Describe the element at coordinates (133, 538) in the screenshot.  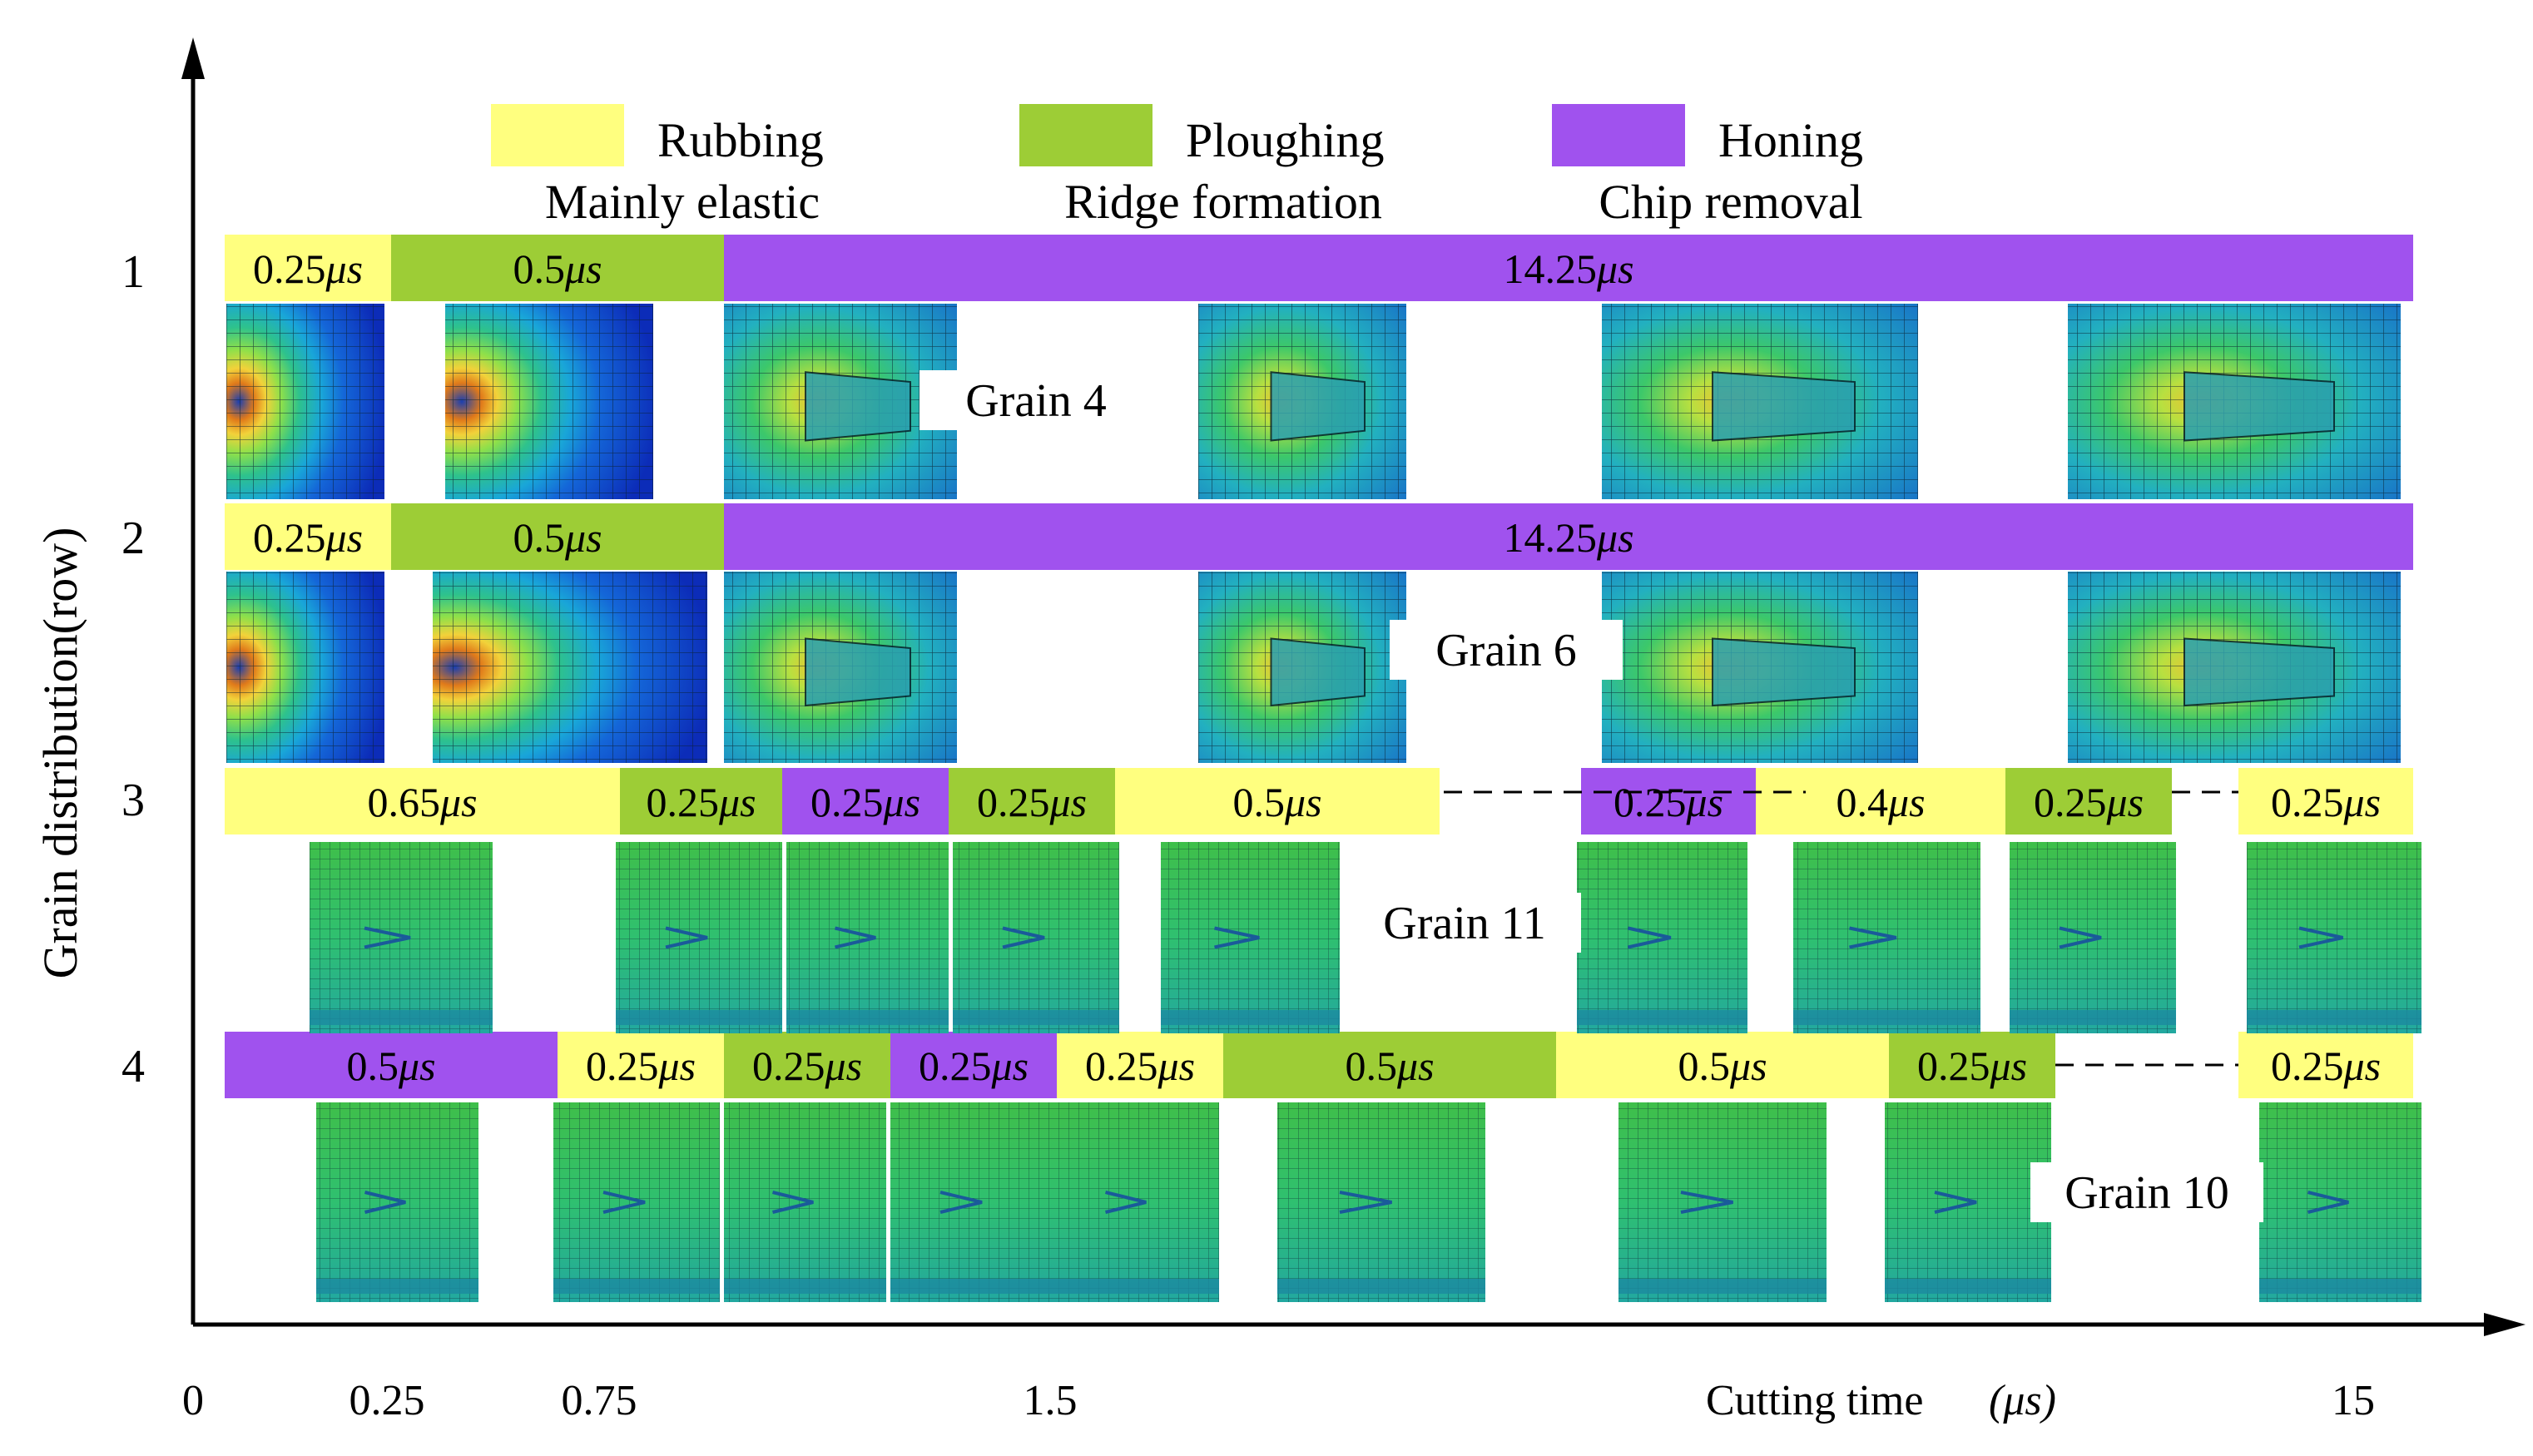
I see `row-label-2: 2` at that location.